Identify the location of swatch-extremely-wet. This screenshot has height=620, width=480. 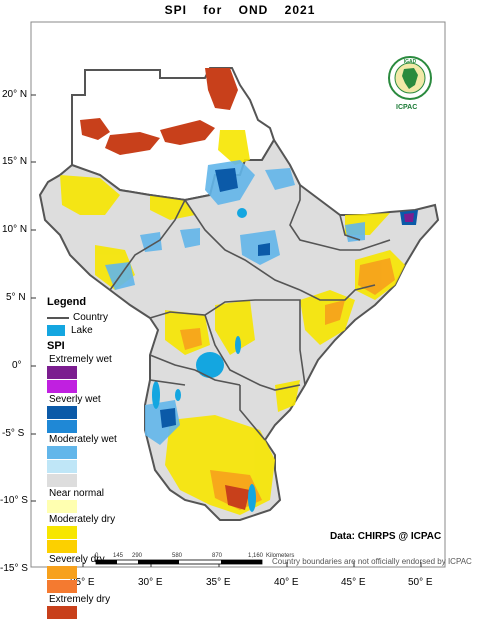
(62, 372).